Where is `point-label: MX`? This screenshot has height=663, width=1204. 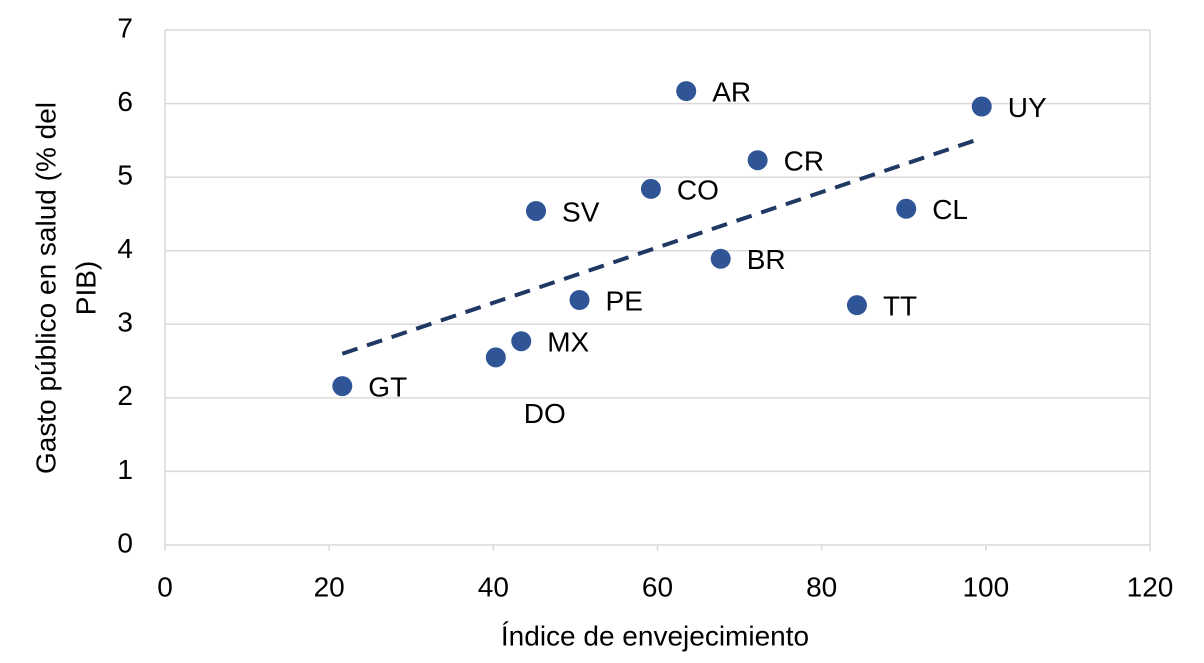
point-label: MX is located at coordinates (568, 342).